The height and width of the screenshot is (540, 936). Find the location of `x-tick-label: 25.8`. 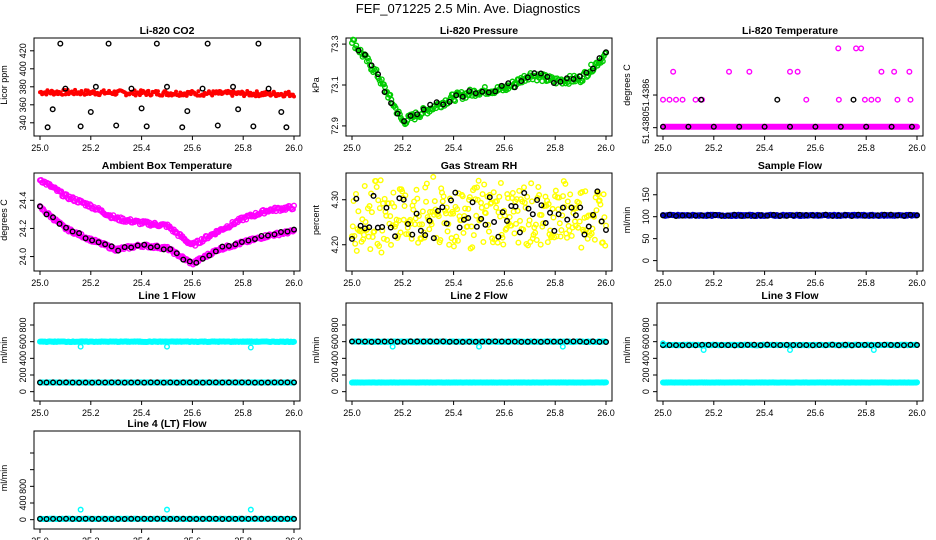

x-tick-label: 25.8 is located at coordinates (866, 148).